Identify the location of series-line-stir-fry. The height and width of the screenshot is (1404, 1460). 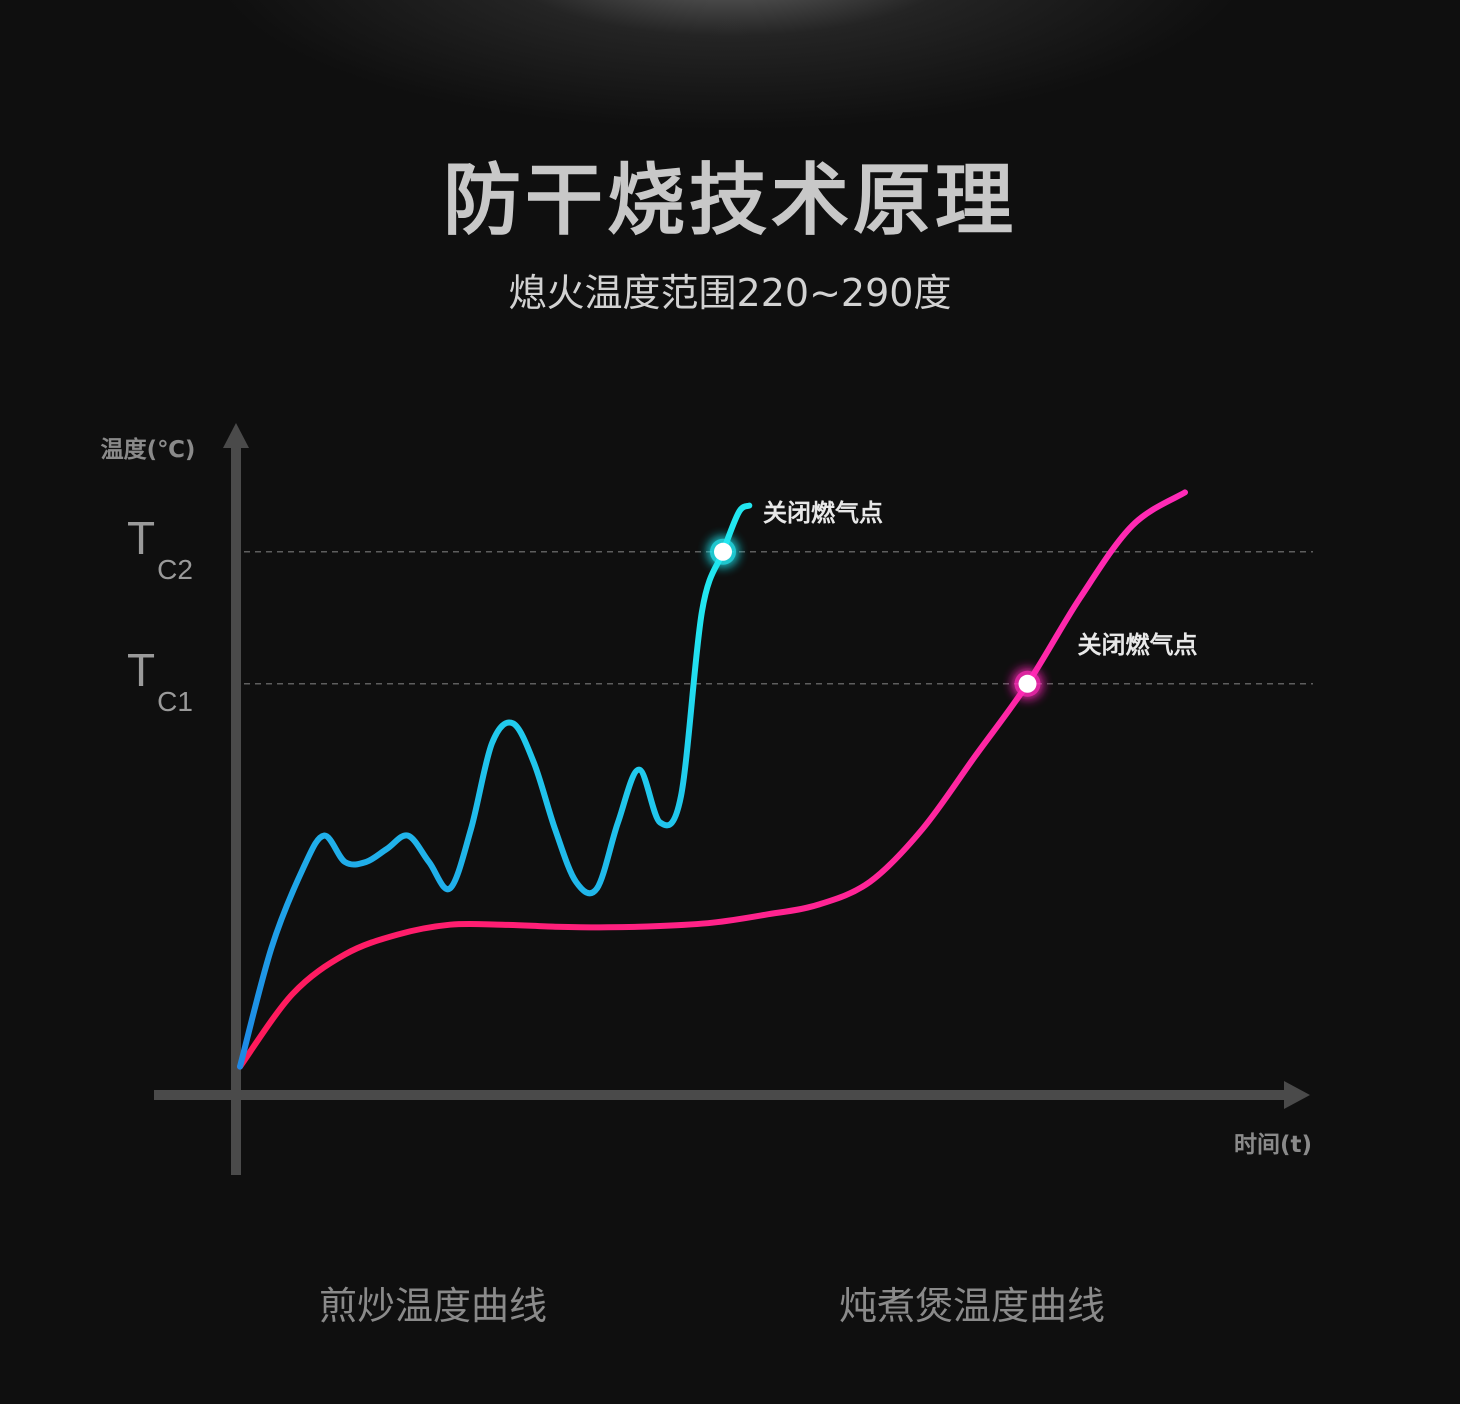
(495, 786).